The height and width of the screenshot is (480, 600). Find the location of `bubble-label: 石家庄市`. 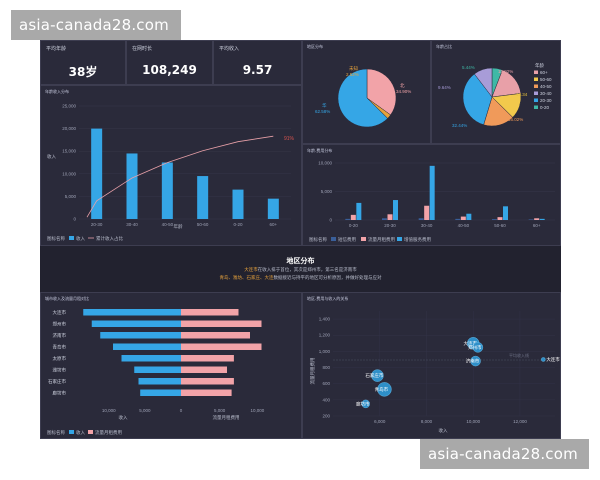

bubble-label: 石家庄市 is located at coordinates (374, 375).